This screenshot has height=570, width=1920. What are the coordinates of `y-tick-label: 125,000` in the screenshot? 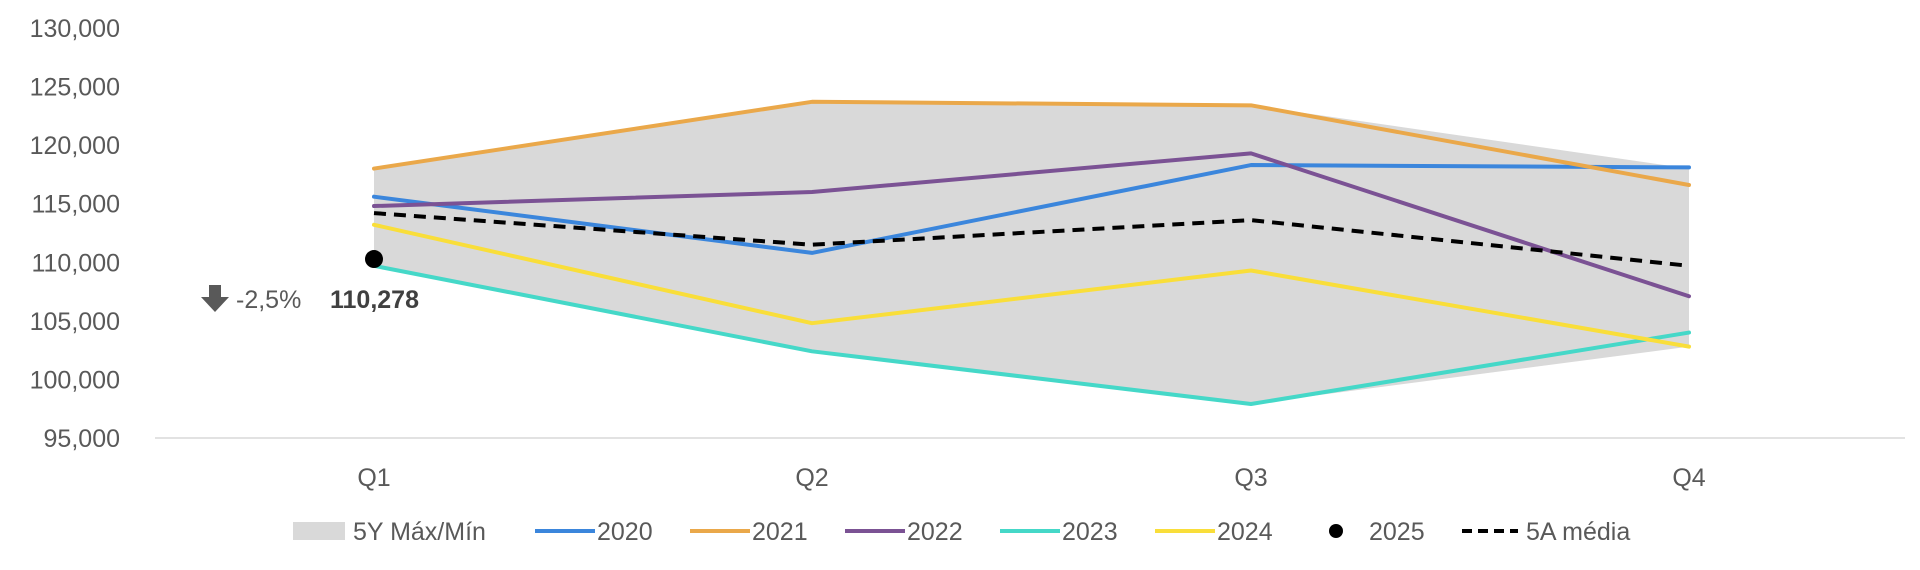 It's located at (75, 88).